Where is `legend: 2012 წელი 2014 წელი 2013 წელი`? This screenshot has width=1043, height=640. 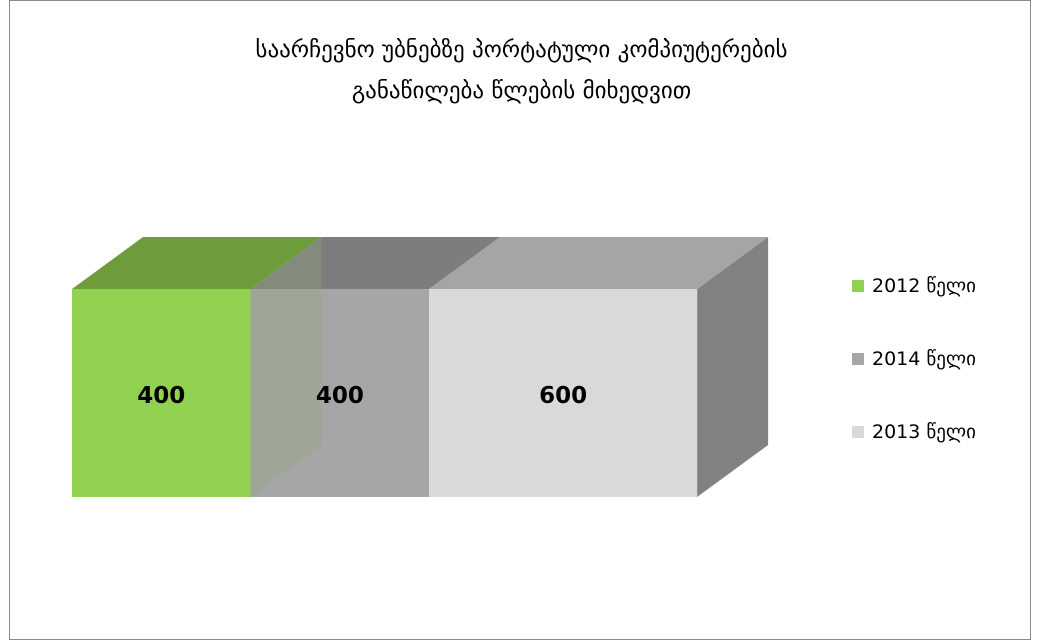
legend: 2012 წელი 2014 წელი 2013 წელი is located at coordinates (914, 375).